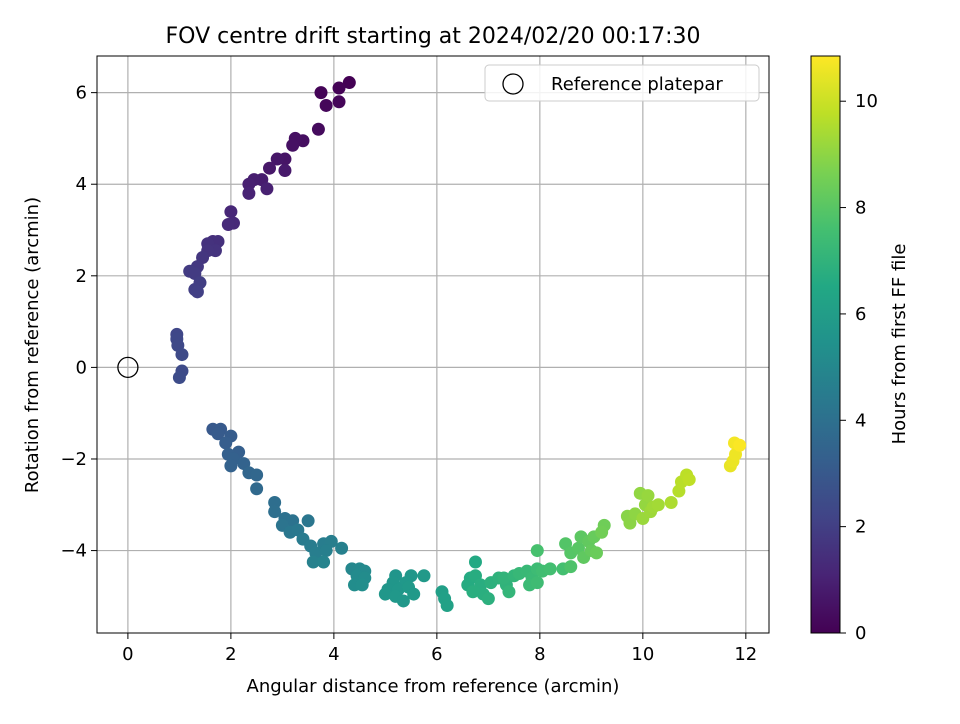 This screenshot has height=724, width=960. Describe the element at coordinates (436, 654) in the screenshot. I see `x-tick-label: 6` at that location.